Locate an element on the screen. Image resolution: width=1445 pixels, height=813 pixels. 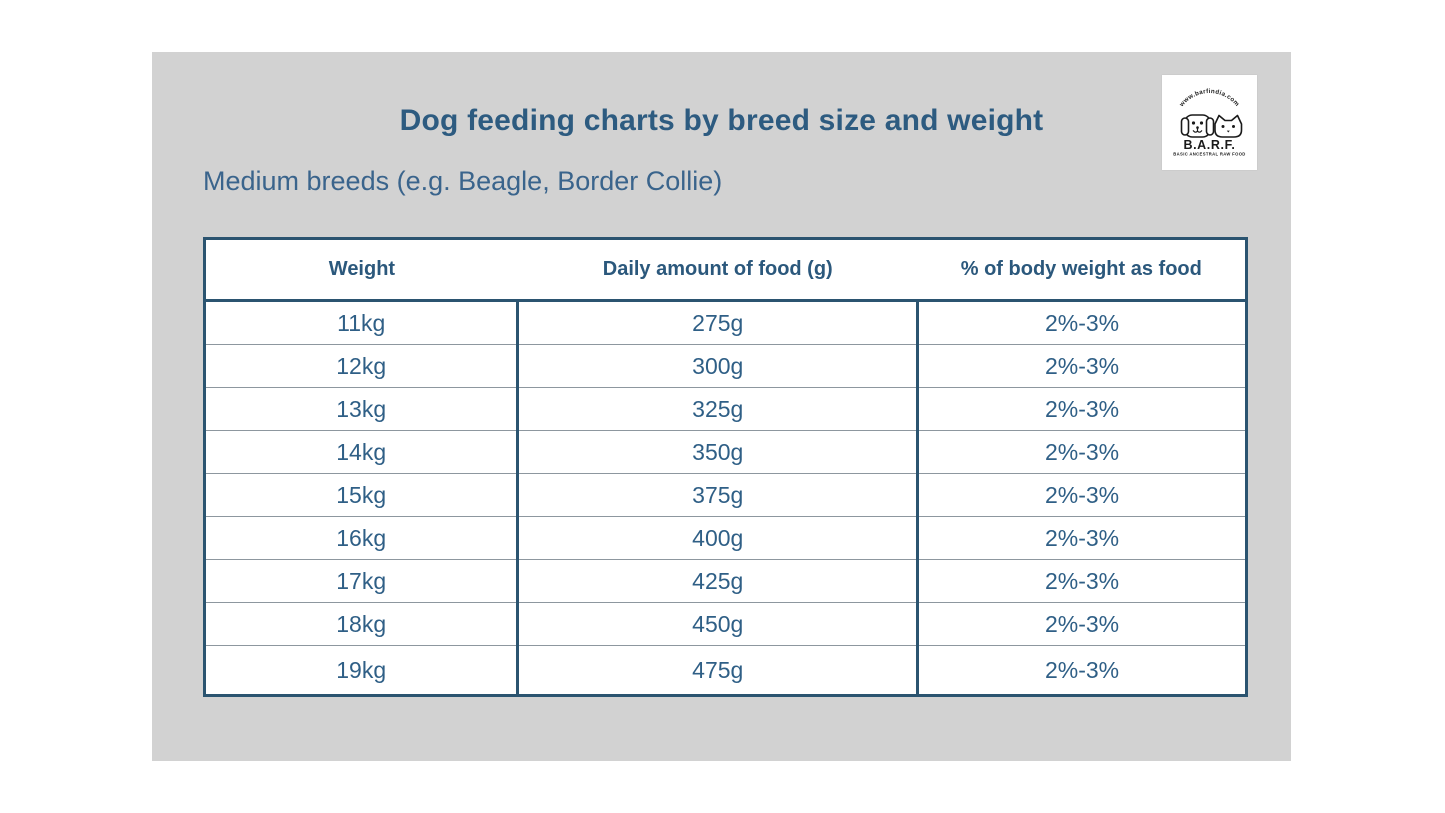
table-cell: 350g is located at coordinates (717, 452).